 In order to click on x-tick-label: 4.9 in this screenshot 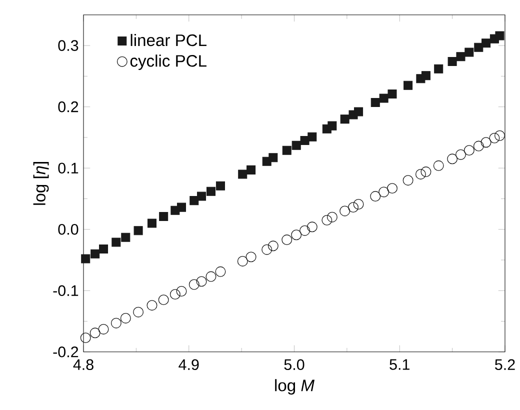, I will do `click(188, 364)`.